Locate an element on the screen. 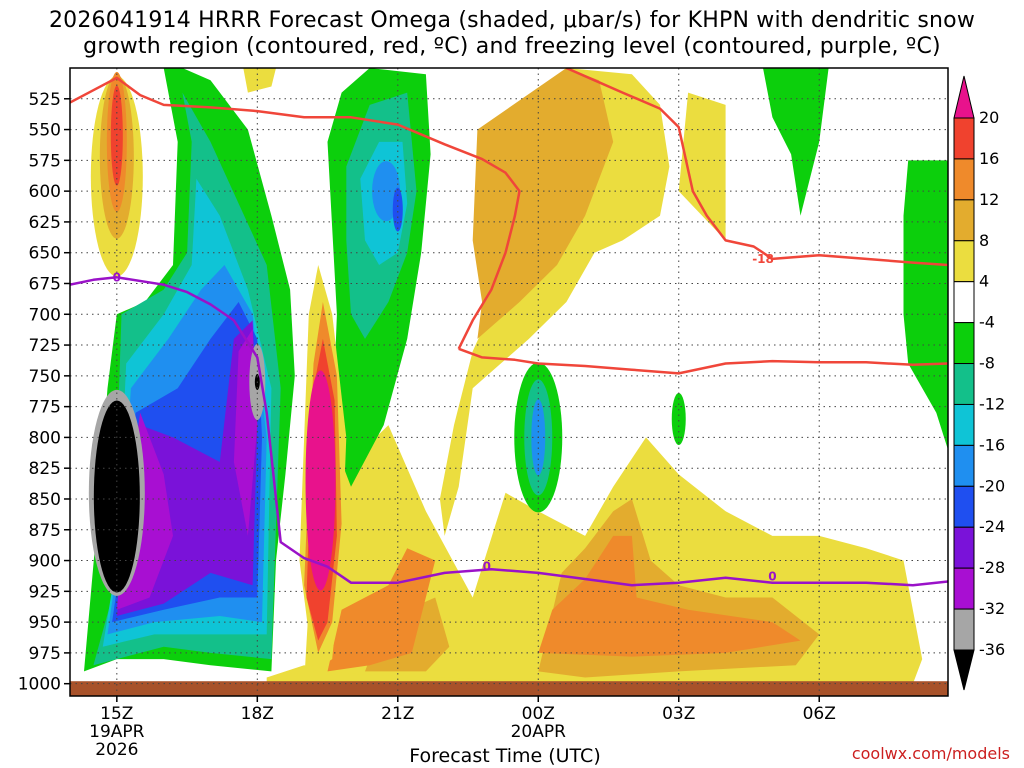  x-tick-label-18Z: 18Z is located at coordinates (257, 714).